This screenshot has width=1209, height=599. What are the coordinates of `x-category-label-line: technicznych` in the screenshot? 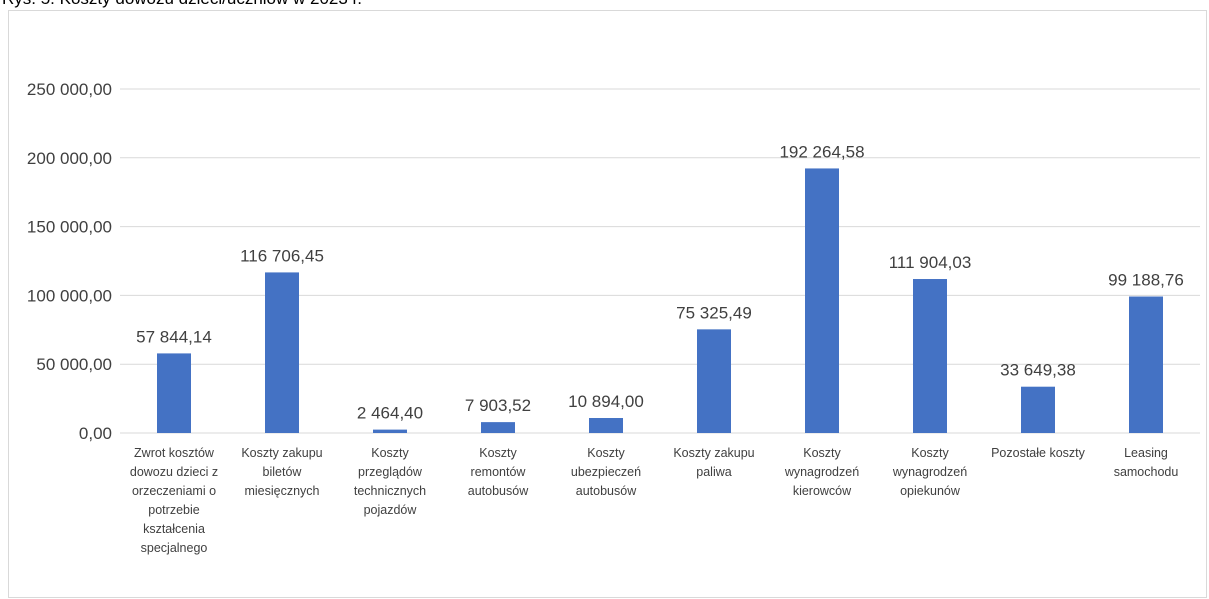 It's located at (390, 491).